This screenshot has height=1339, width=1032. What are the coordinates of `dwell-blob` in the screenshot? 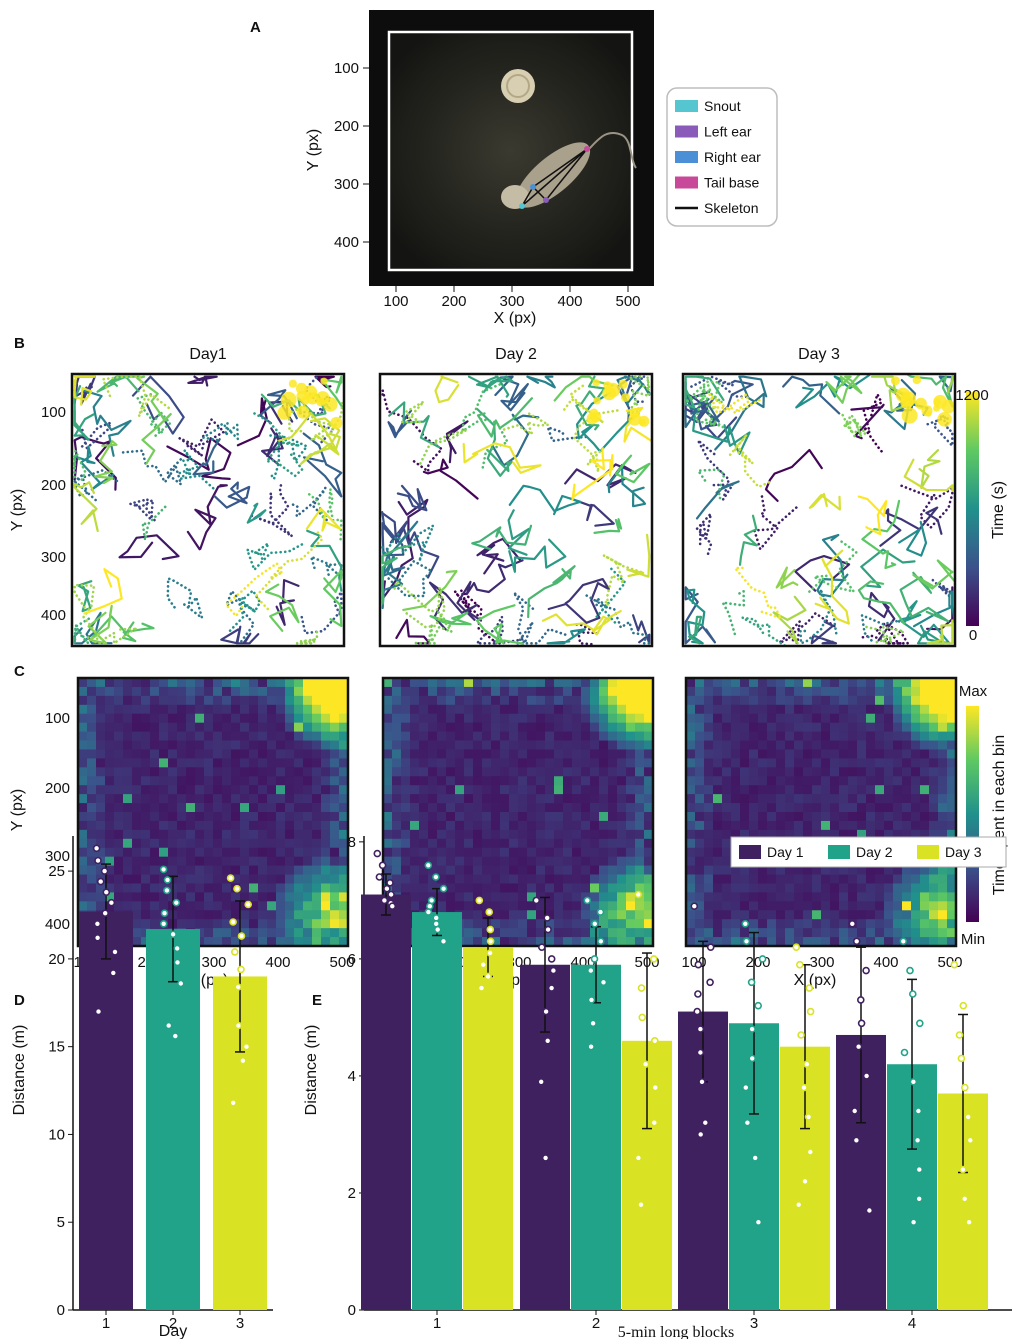 It's located at (284, 412).